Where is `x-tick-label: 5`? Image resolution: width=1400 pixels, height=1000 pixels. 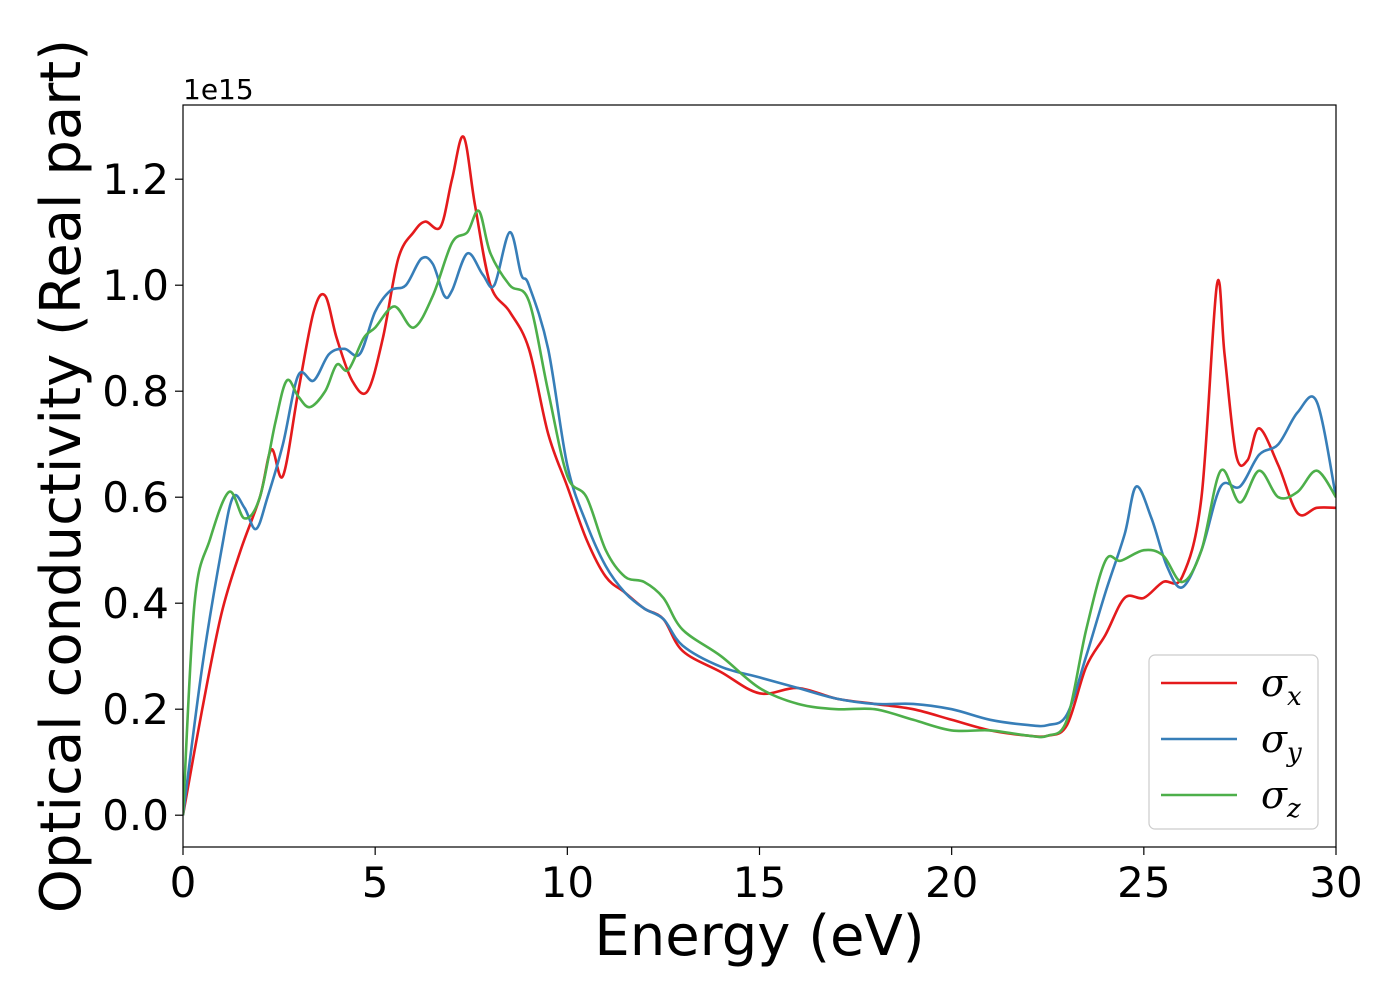 x-tick-label: 5 is located at coordinates (375, 882).